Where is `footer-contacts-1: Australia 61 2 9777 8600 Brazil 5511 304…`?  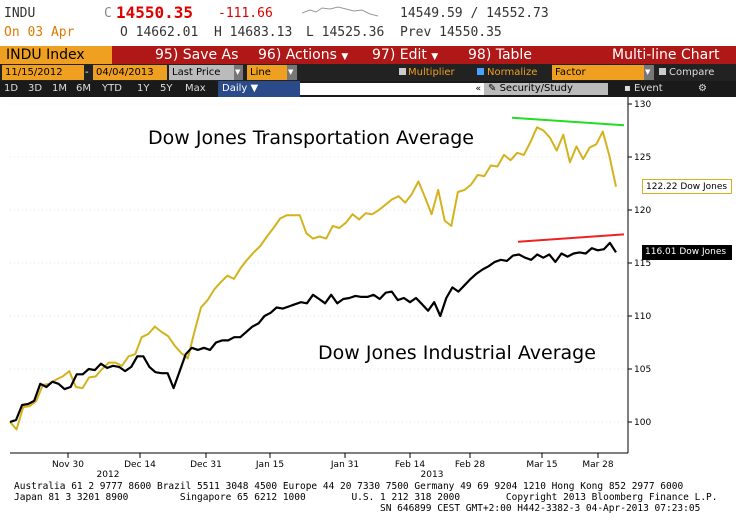
footer-contacts-1: Australia 61 2 9777 8600 Brazil 5511 304… is located at coordinates (349, 486).